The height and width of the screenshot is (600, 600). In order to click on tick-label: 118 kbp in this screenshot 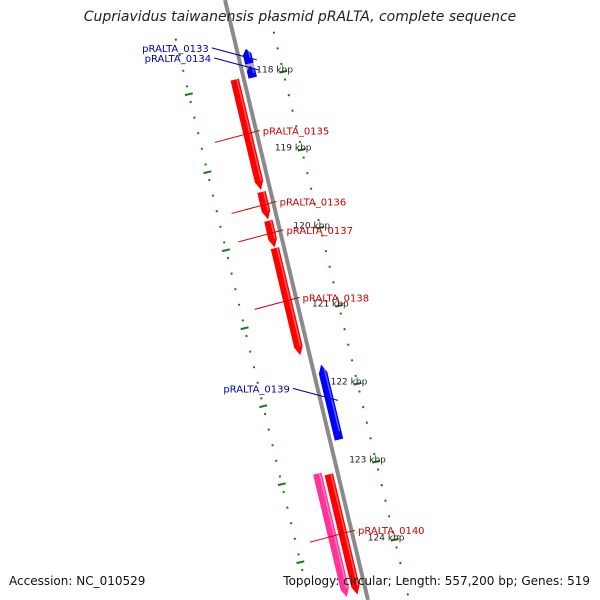, I will do `click(274, 70)`.